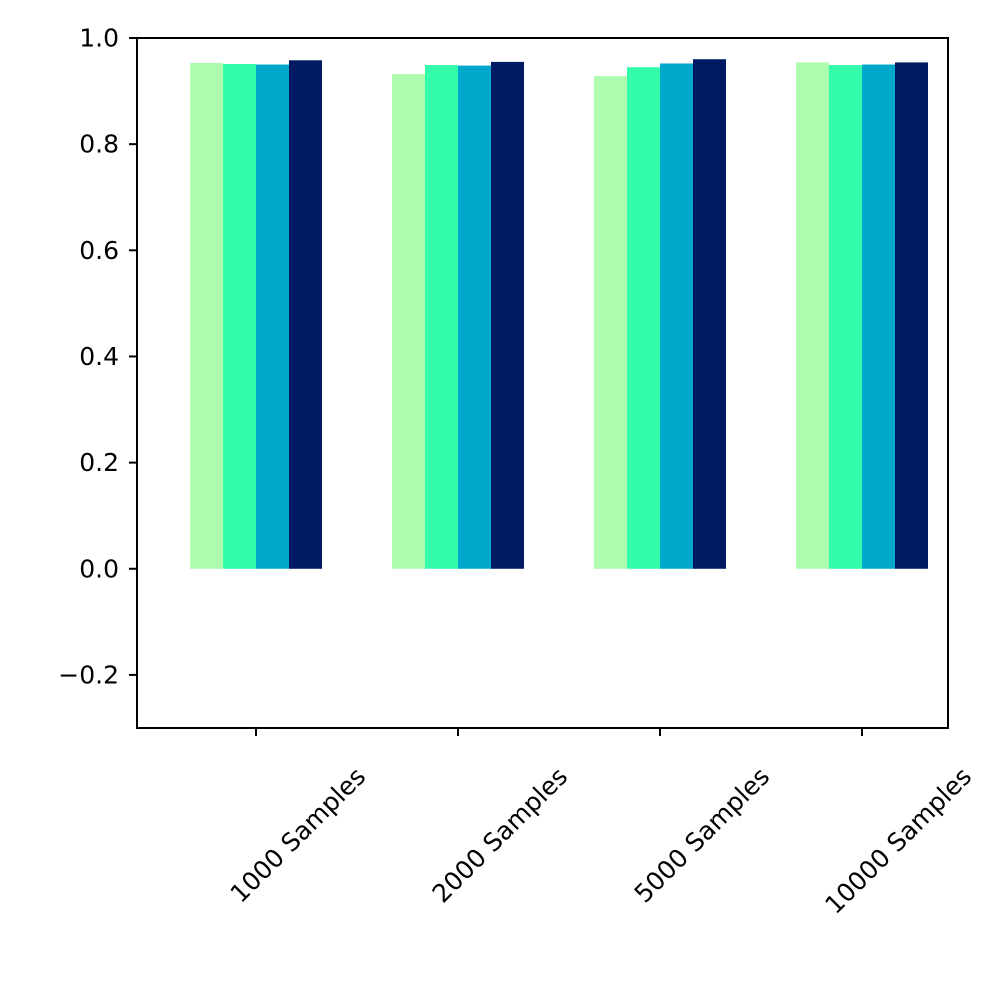 The width and height of the screenshot is (998, 998). What do you see at coordinates (99, 462) in the screenshot?
I see `y-tick-label: 0.2` at bounding box center [99, 462].